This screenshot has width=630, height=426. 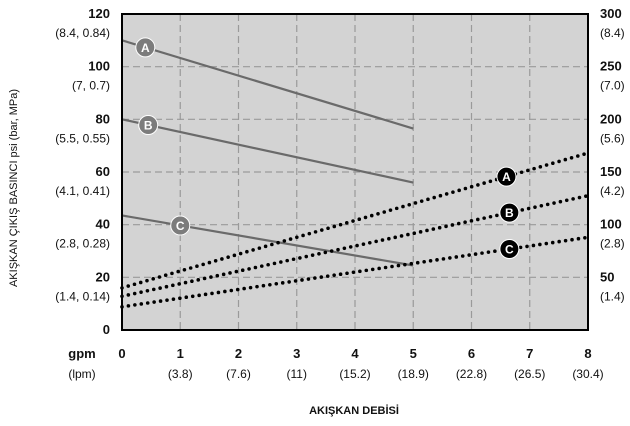 I want to click on series-a-right-marker, so click(x=506, y=176).